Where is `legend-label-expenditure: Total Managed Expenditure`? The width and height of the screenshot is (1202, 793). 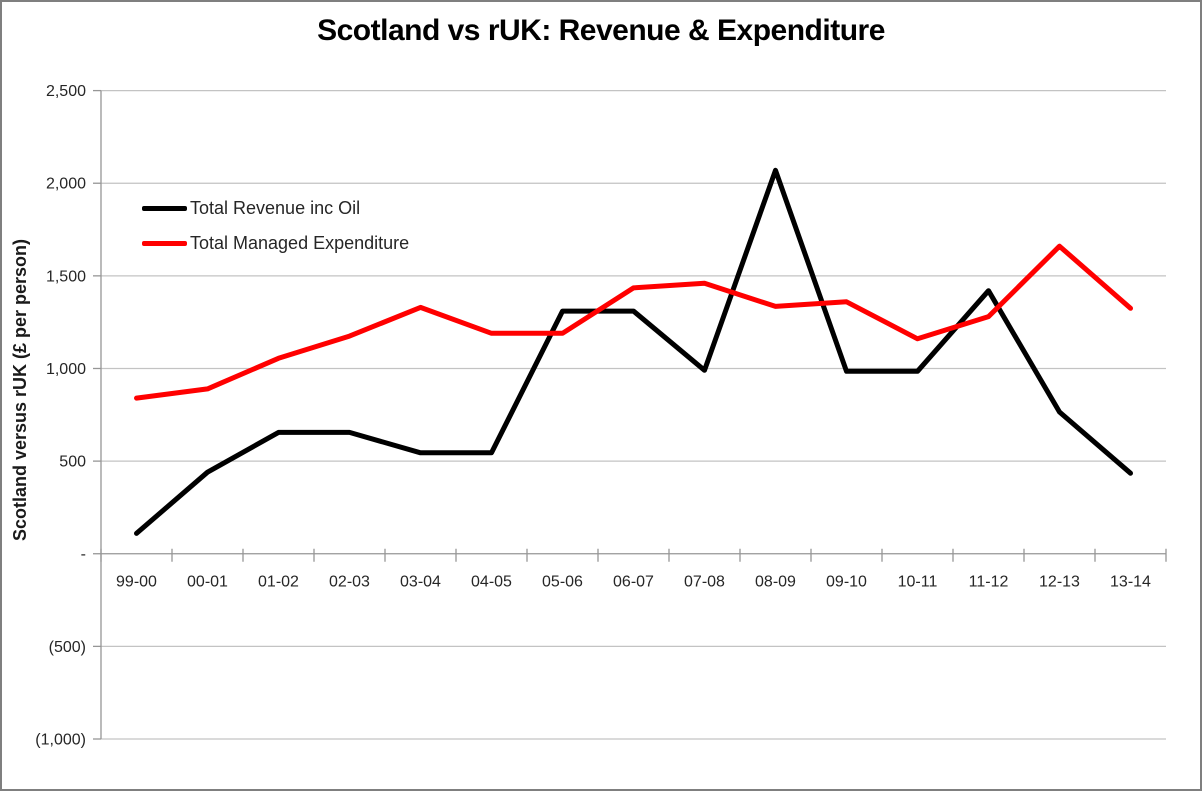 legend-label-expenditure: Total Managed Expenditure is located at coordinates (300, 243).